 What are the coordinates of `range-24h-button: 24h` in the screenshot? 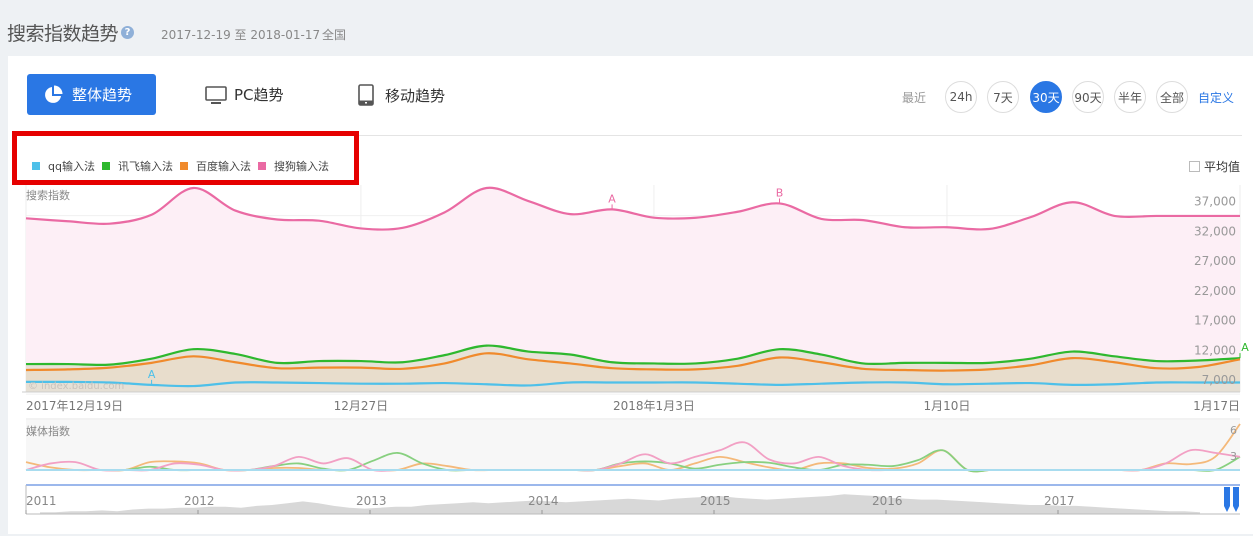 It's located at (961, 97).